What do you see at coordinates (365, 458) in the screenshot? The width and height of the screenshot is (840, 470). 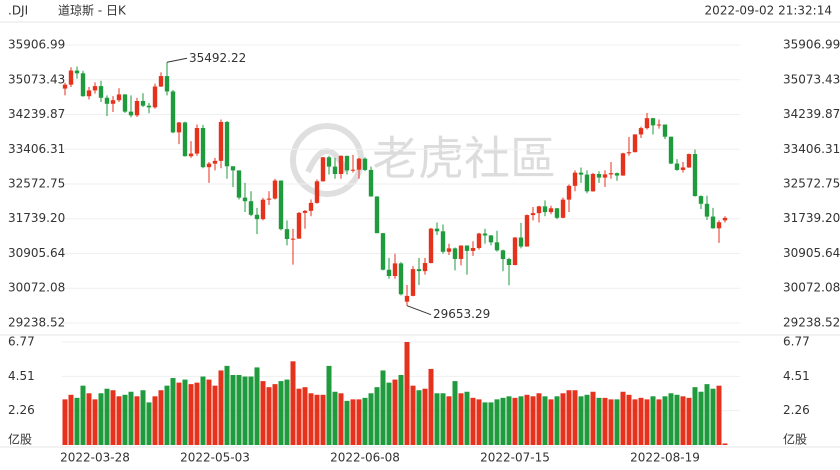 I see `x-tick-label: 2022-06-08` at bounding box center [365, 458].